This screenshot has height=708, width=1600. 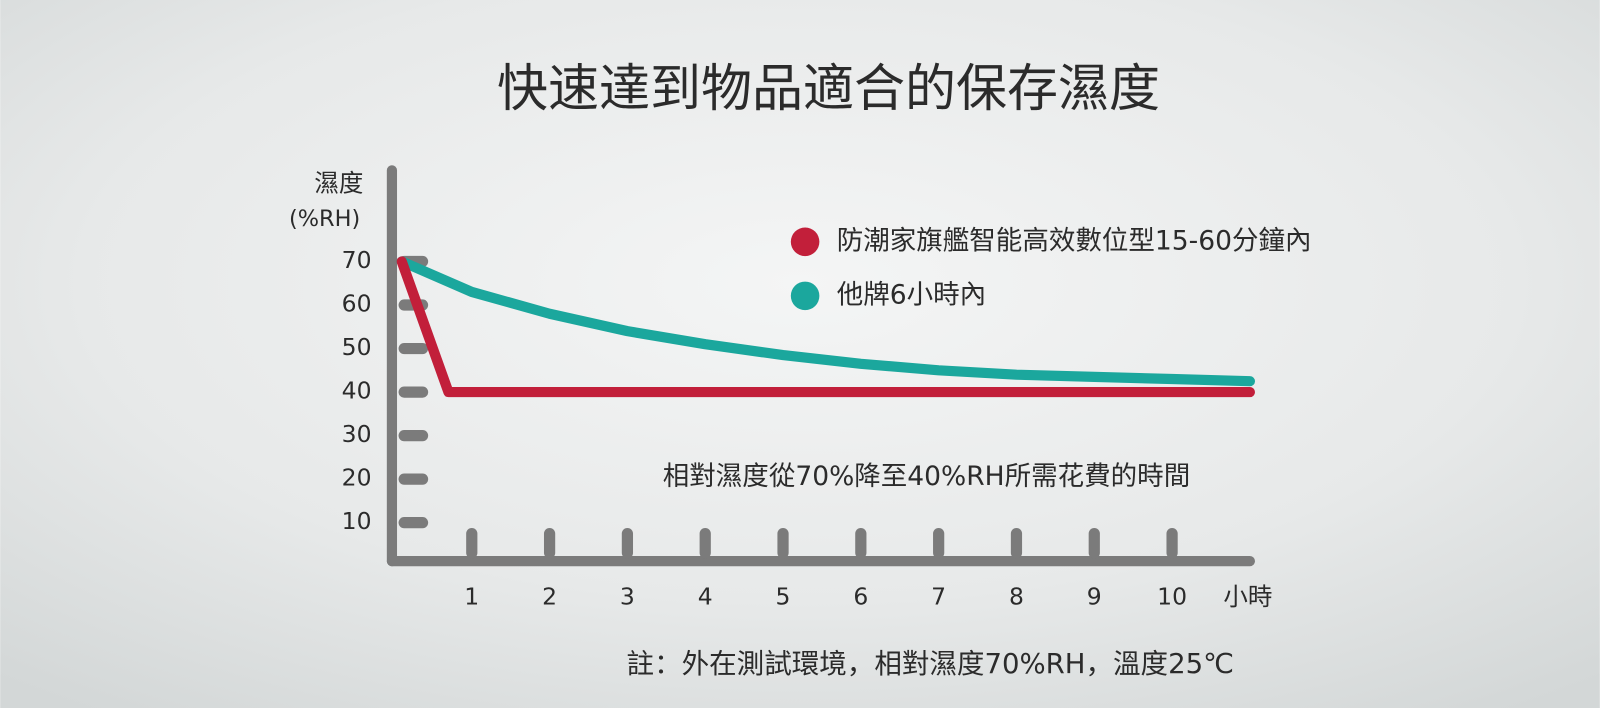 I want to click on x-tick-label: 2, so click(x=549, y=596).